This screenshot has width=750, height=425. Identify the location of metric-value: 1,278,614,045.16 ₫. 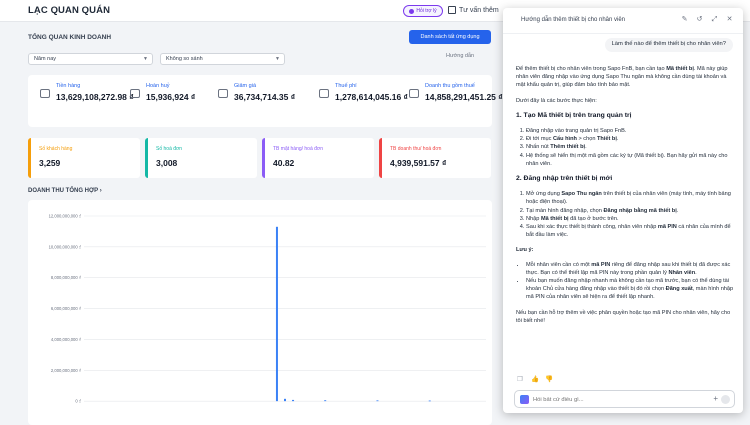
(371, 97).